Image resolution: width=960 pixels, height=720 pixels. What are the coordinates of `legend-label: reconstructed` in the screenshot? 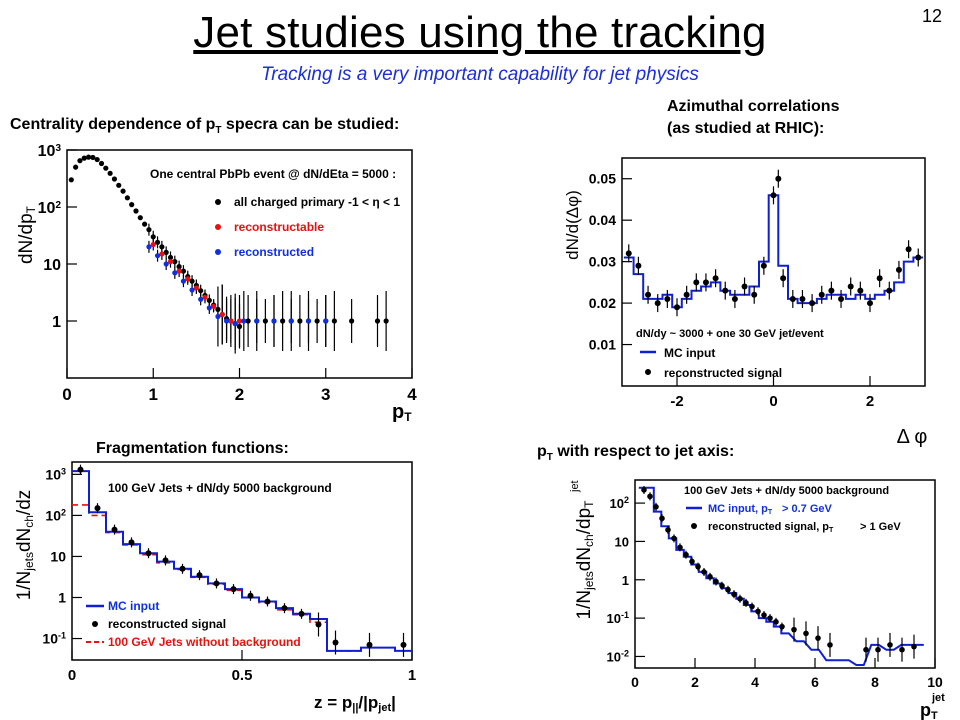 It's located at (274, 252).